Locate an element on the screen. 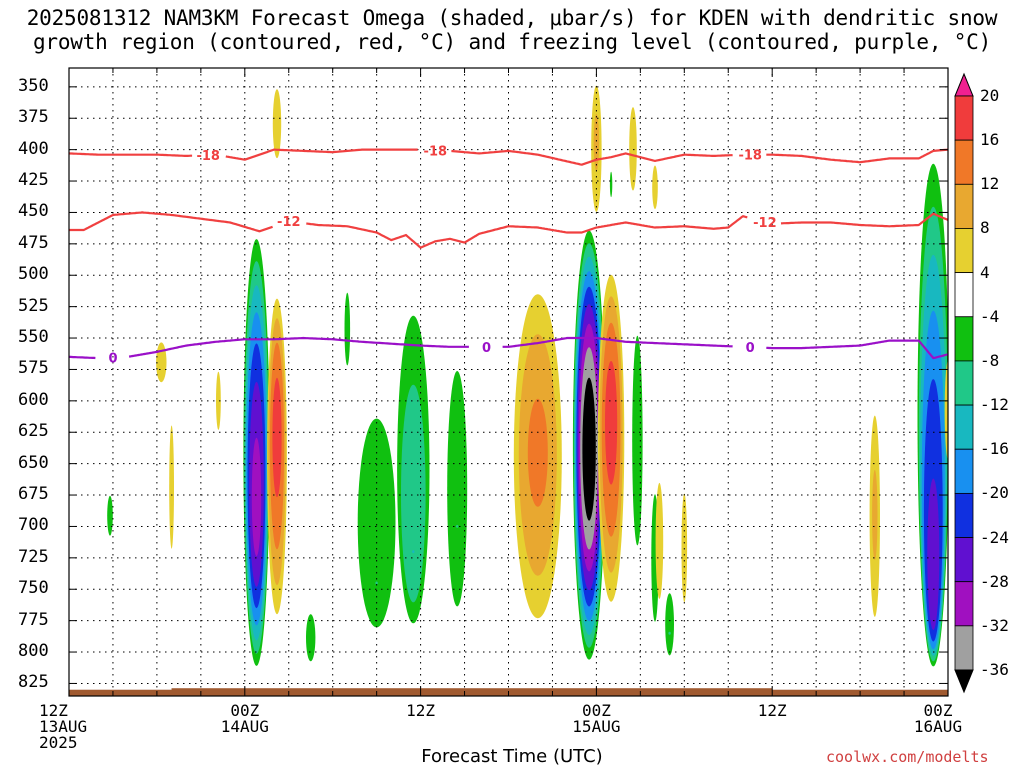 This screenshot has width=1024, height=768. colorbar-label: 12 is located at coordinates (990, 184).